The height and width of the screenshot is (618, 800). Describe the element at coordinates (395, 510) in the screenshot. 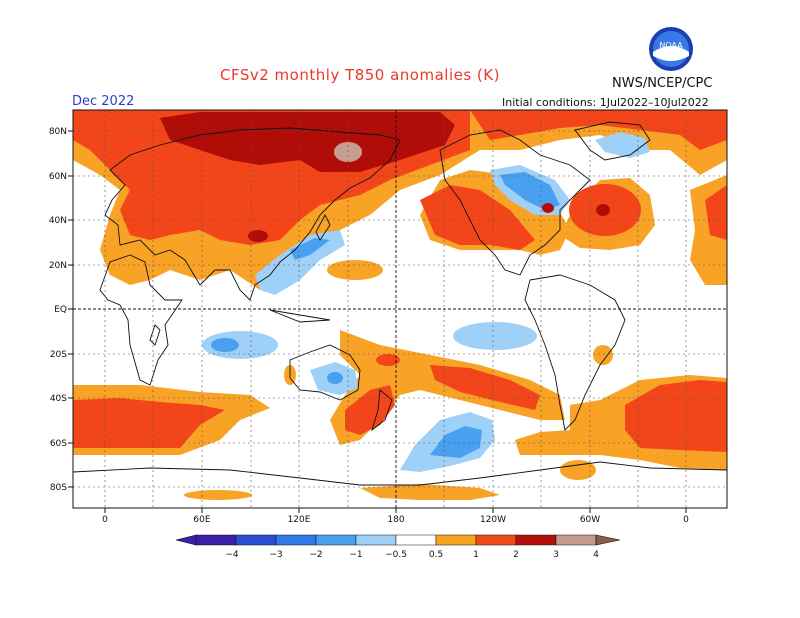

I see `lon-ticks` at that location.